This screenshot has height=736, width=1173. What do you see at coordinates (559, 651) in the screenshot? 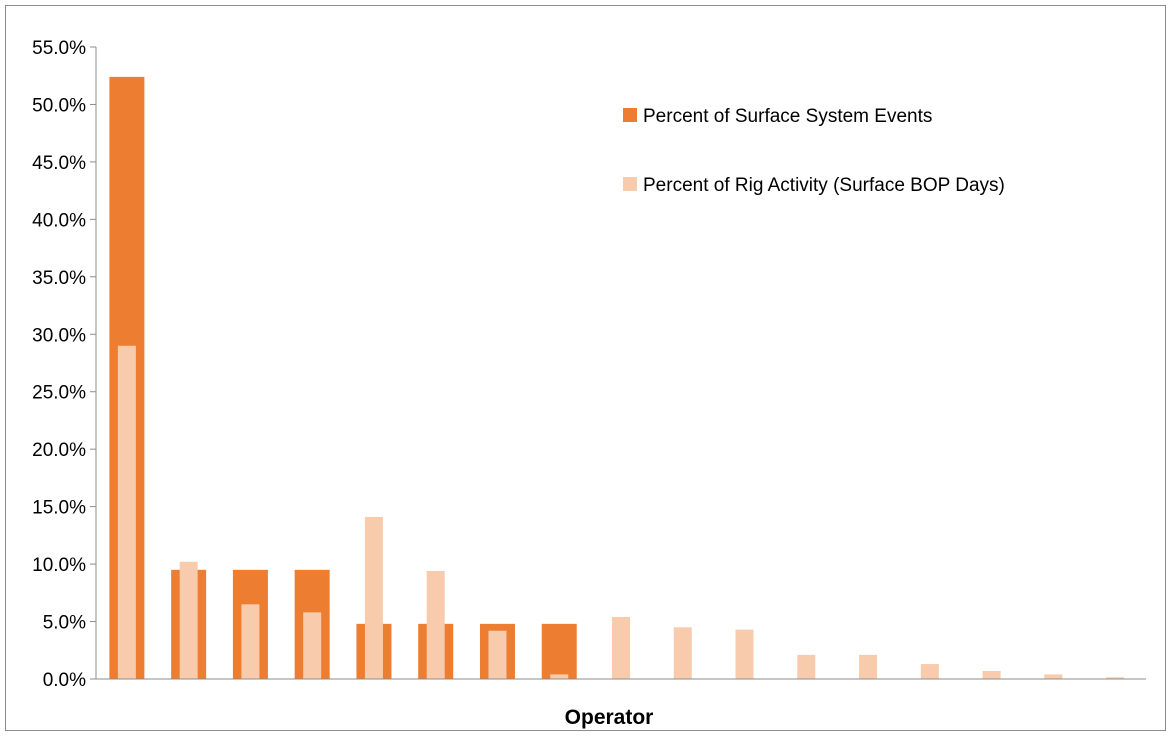
I see `bar-surface-system-events` at bounding box center [559, 651].